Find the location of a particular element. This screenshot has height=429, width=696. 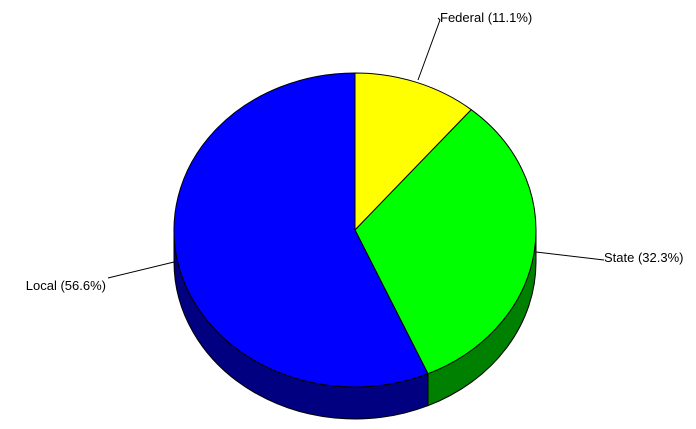

leader-line-federal is located at coordinates (429, 49).